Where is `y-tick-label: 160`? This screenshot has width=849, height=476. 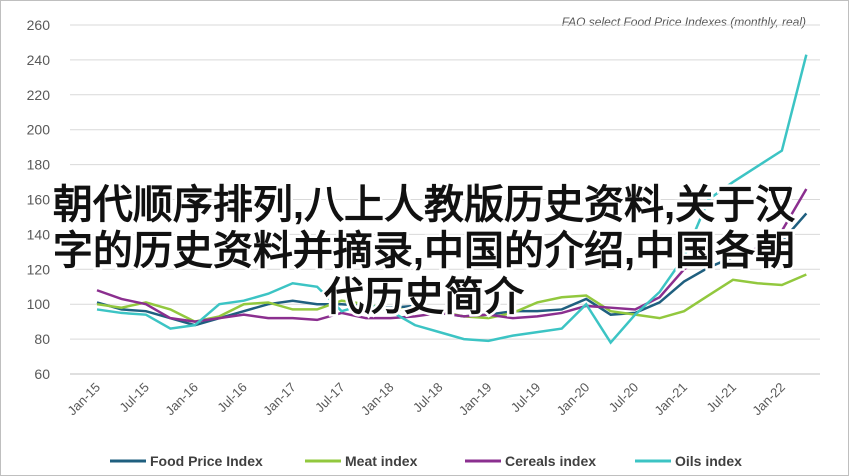
y-tick-label: 160 is located at coordinates (39, 200).